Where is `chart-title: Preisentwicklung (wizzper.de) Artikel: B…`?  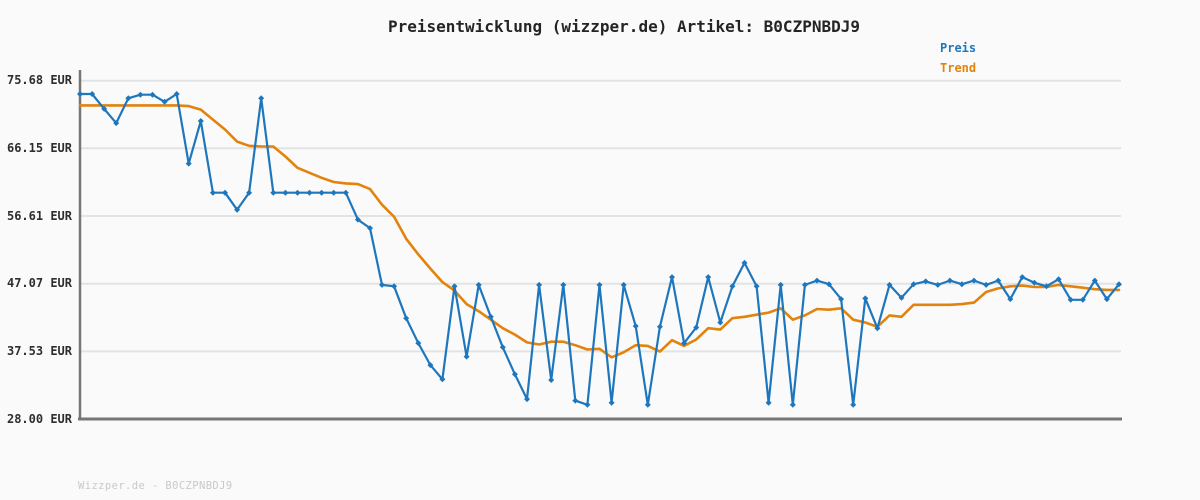 chart-title: Preisentwicklung (wizzper.de) Artikel: B… is located at coordinates (623, 26).